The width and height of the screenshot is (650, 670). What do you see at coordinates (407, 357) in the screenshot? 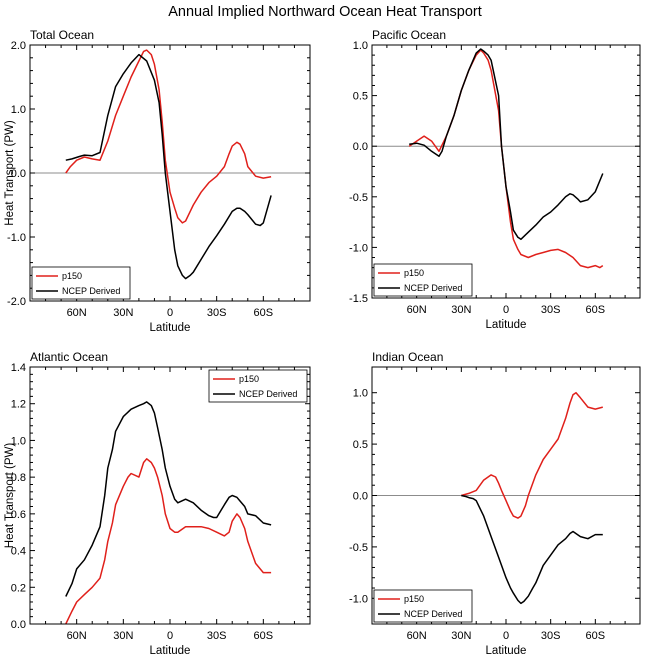
I see `panel-title: Indian Ocean` at bounding box center [407, 357].